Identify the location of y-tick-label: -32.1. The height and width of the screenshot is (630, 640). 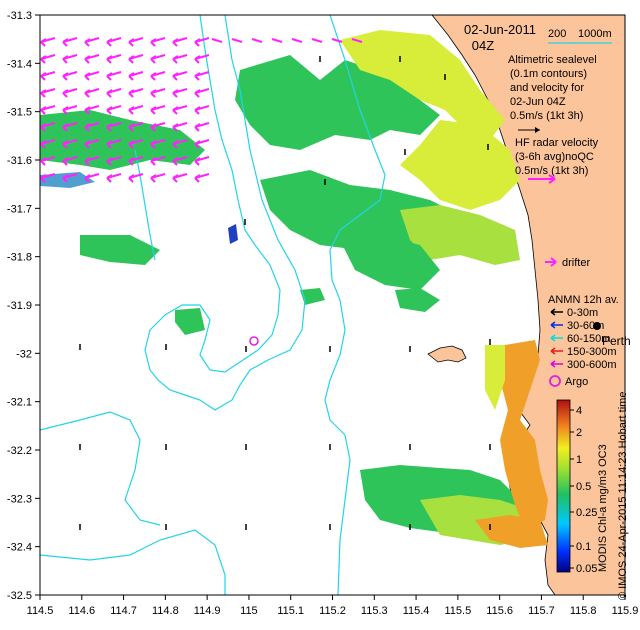
(19, 403).